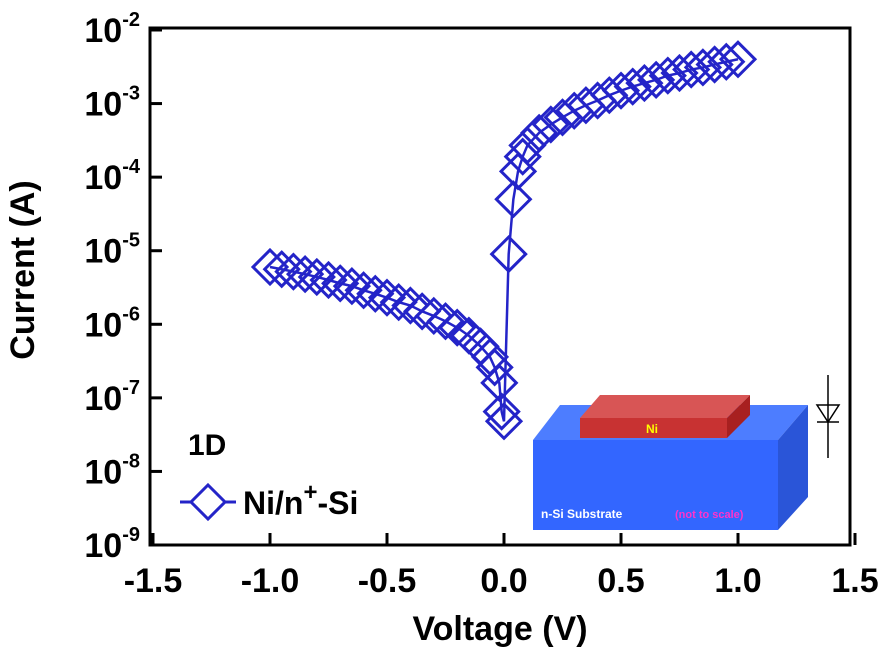 The height and width of the screenshot is (656, 886). What do you see at coordinates (503, 581) in the screenshot?
I see `x-tick-label: 0.0` at bounding box center [503, 581].